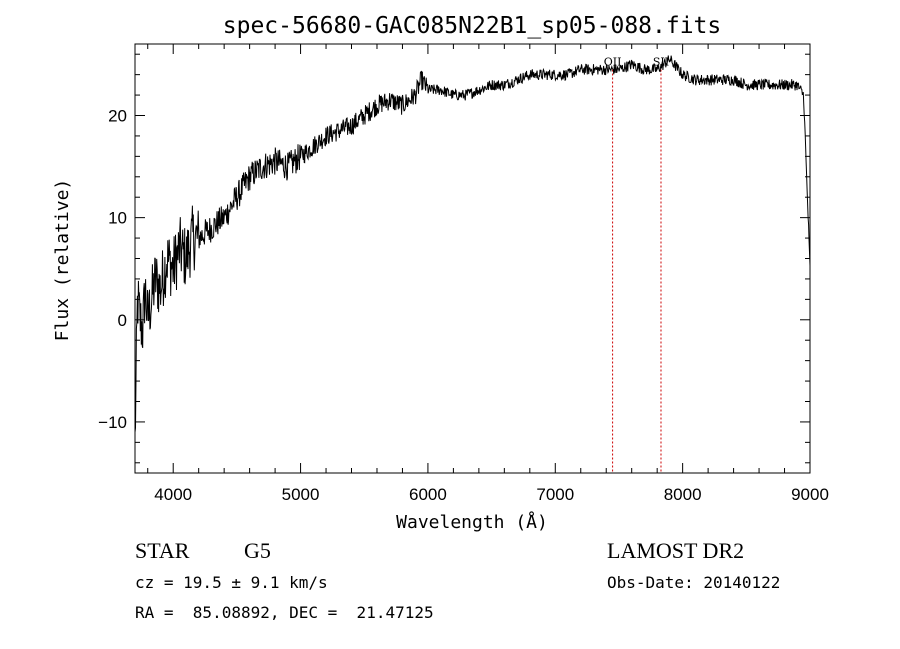  Describe the element at coordinates (555, 494) in the screenshot. I see `x-tick-label: 7000` at that location.